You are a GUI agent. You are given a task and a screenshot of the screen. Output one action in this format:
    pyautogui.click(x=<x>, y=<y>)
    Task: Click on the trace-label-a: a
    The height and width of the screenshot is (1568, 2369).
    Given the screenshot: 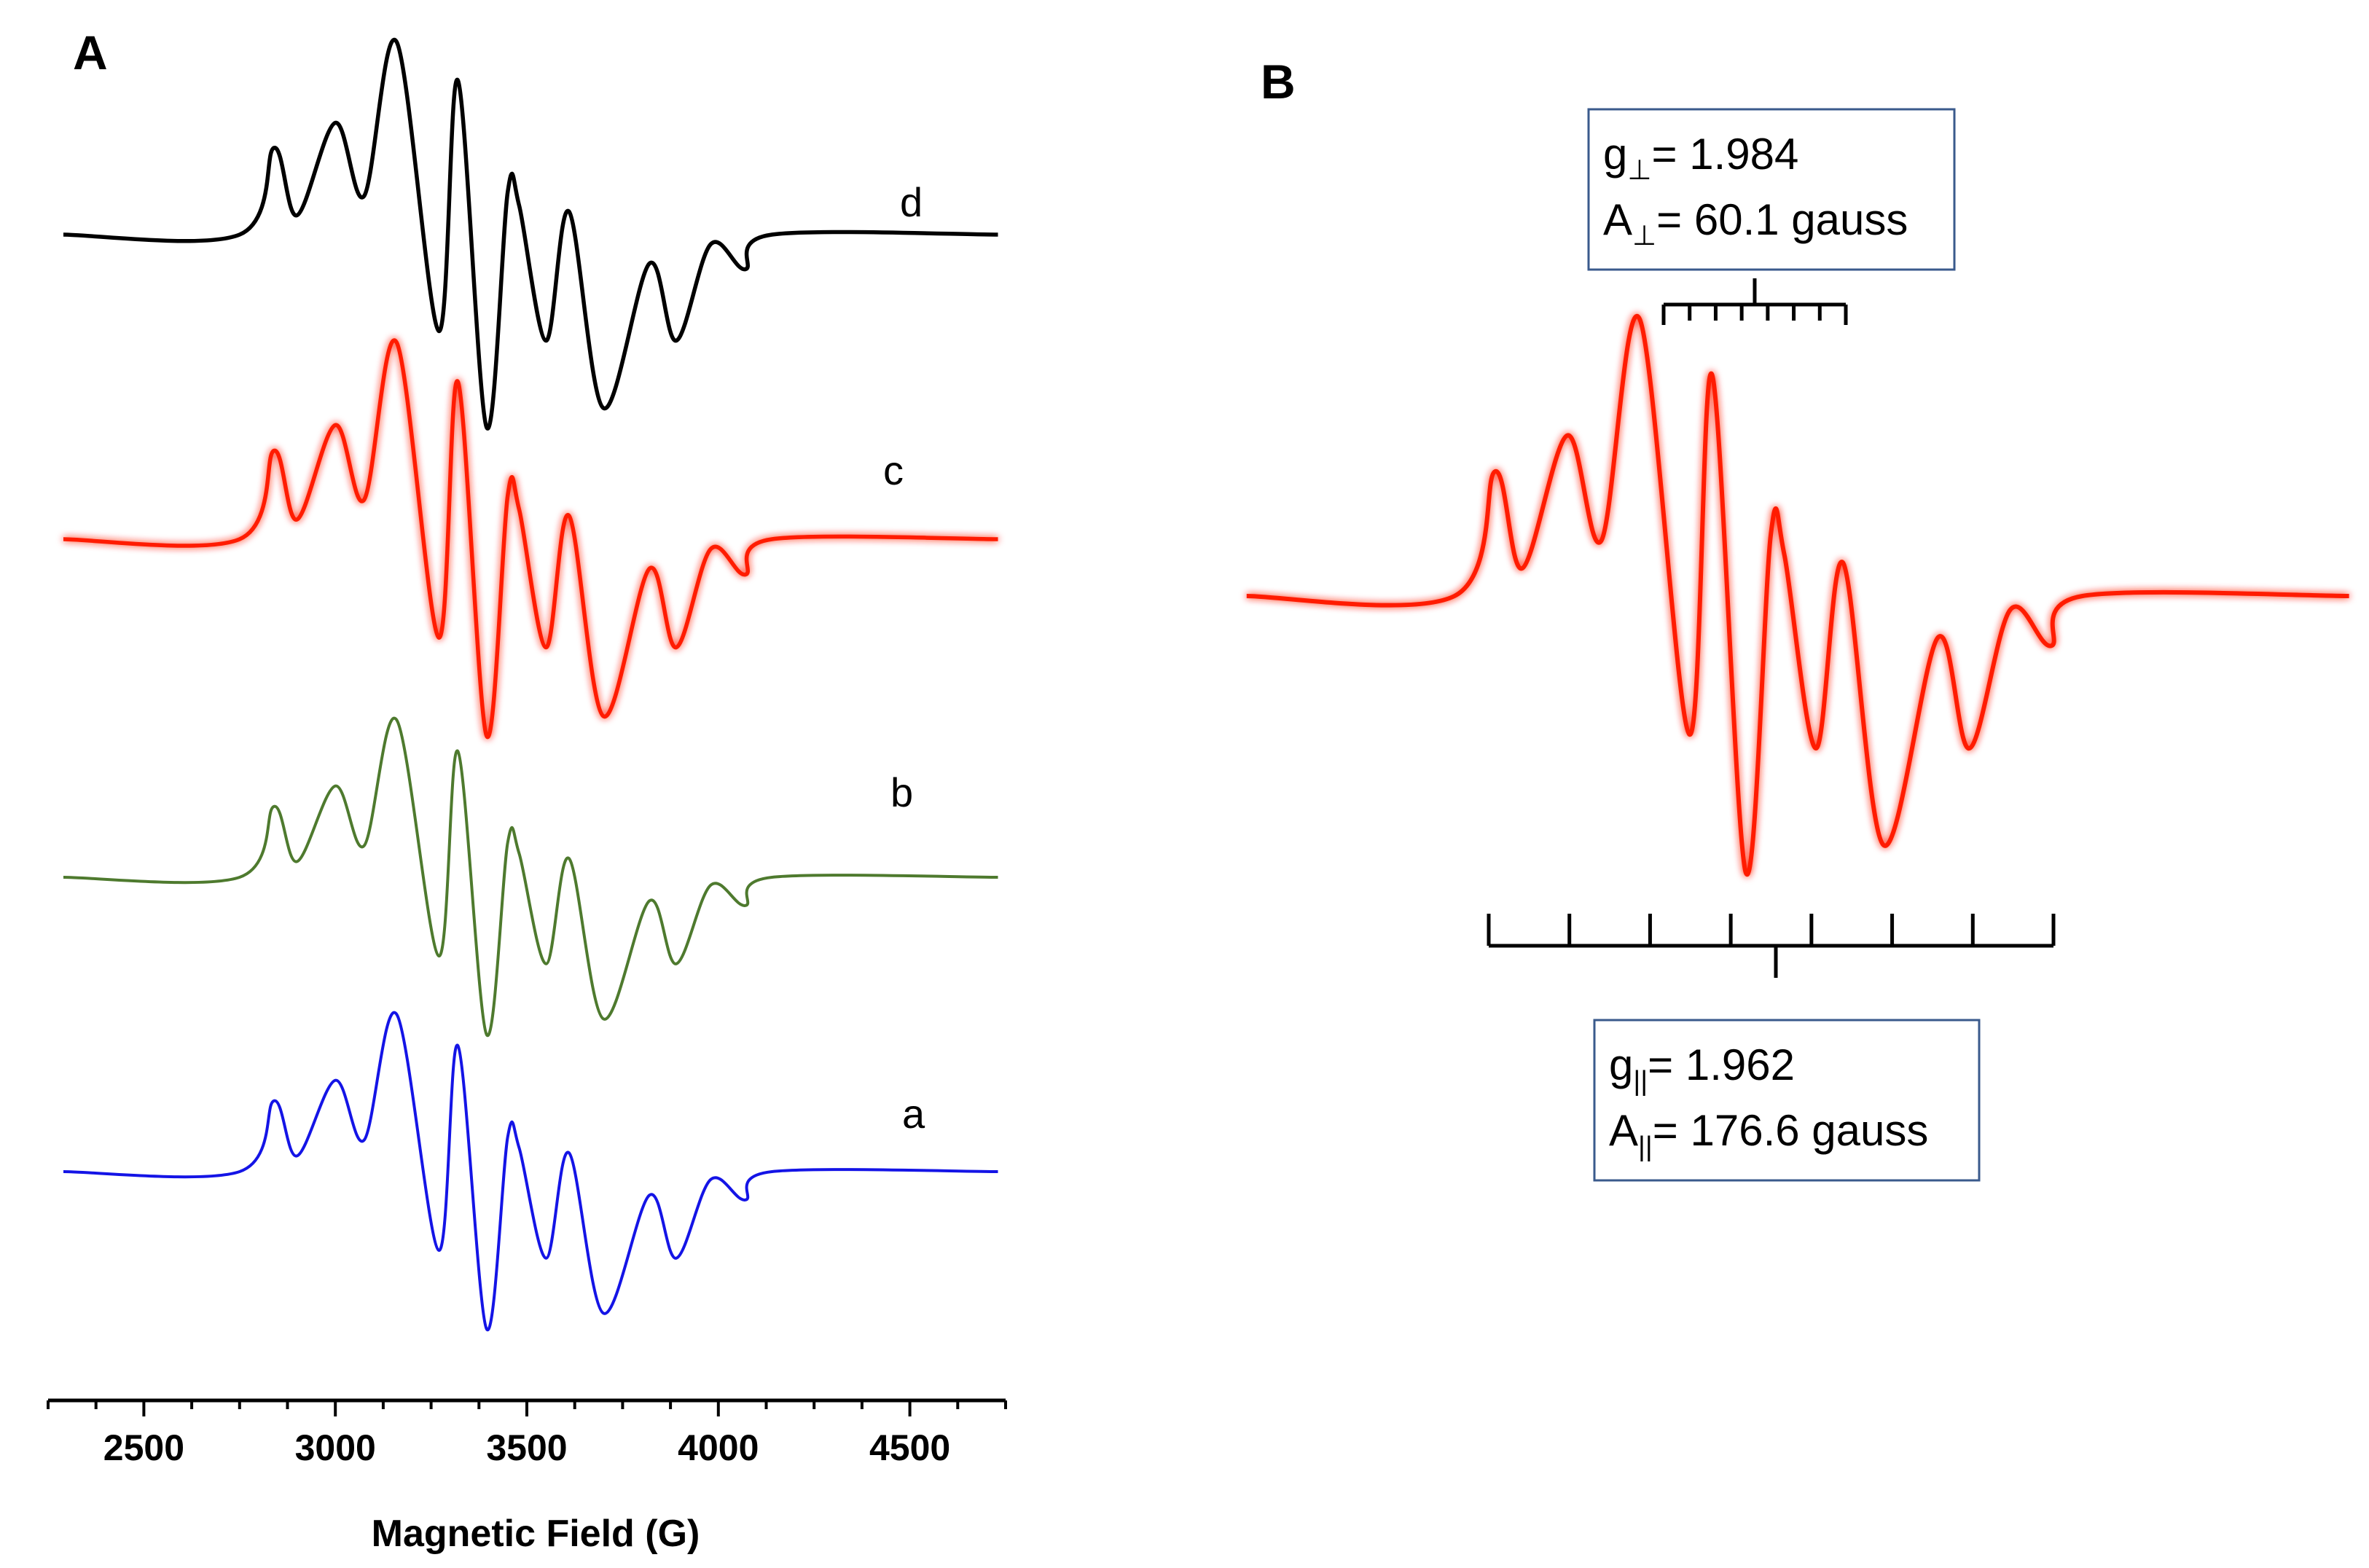 What is the action you would take?
    pyautogui.click(x=913, y=1114)
    